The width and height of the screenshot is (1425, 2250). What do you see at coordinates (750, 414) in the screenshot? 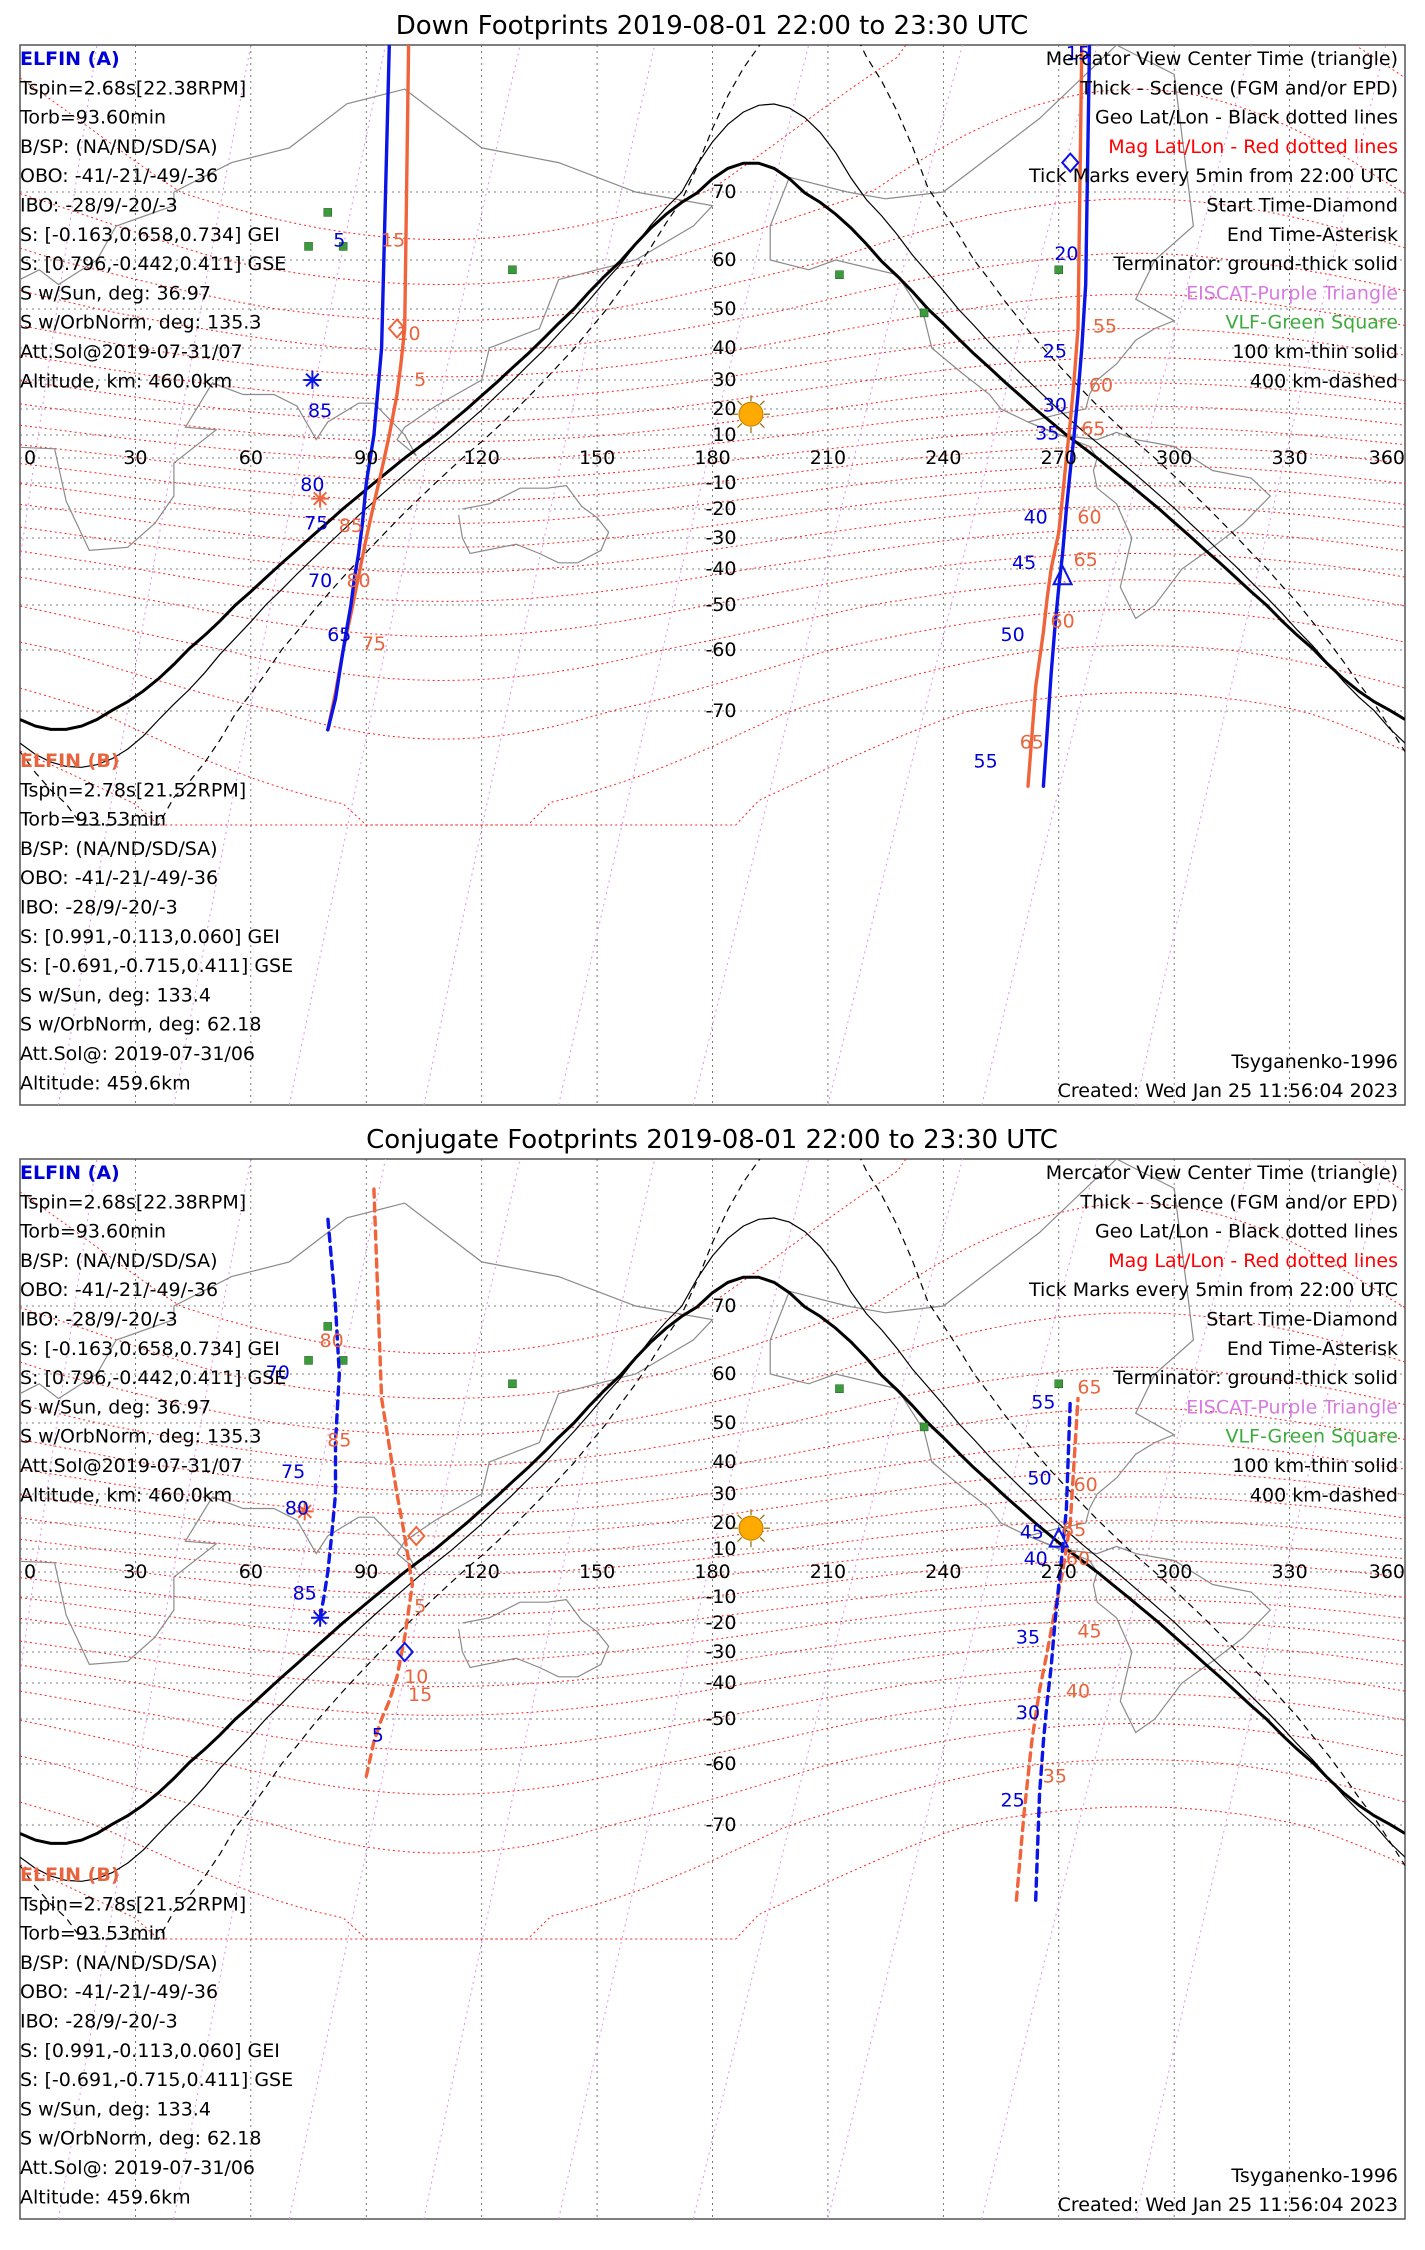
I see `sun-icon` at bounding box center [750, 414].